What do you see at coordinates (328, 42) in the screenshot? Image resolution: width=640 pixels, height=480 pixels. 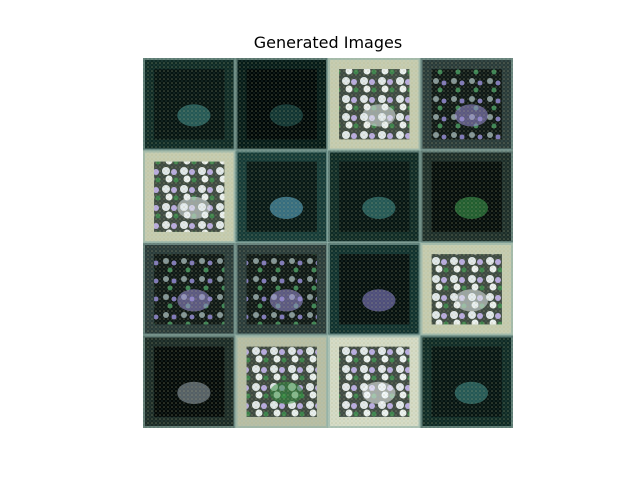 I see `figure-title: Generated Images` at bounding box center [328, 42].